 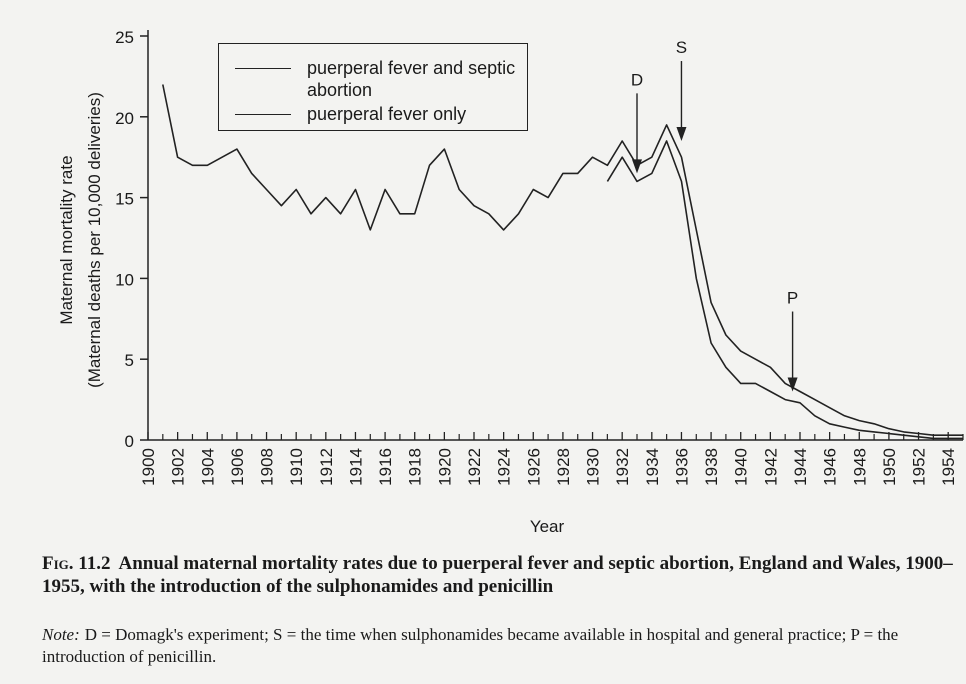 I want to click on x-tick-label: 1930, so click(x=593, y=467).